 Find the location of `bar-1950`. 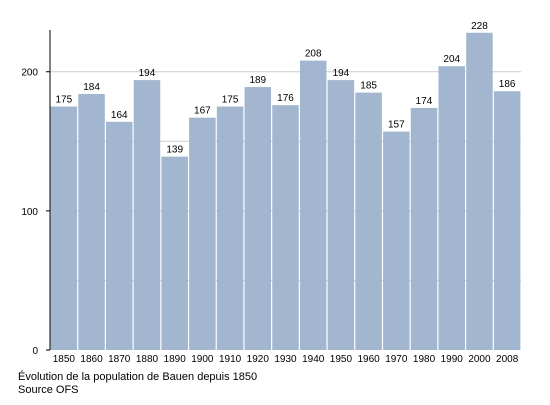

bar-1950 is located at coordinates (341, 215).